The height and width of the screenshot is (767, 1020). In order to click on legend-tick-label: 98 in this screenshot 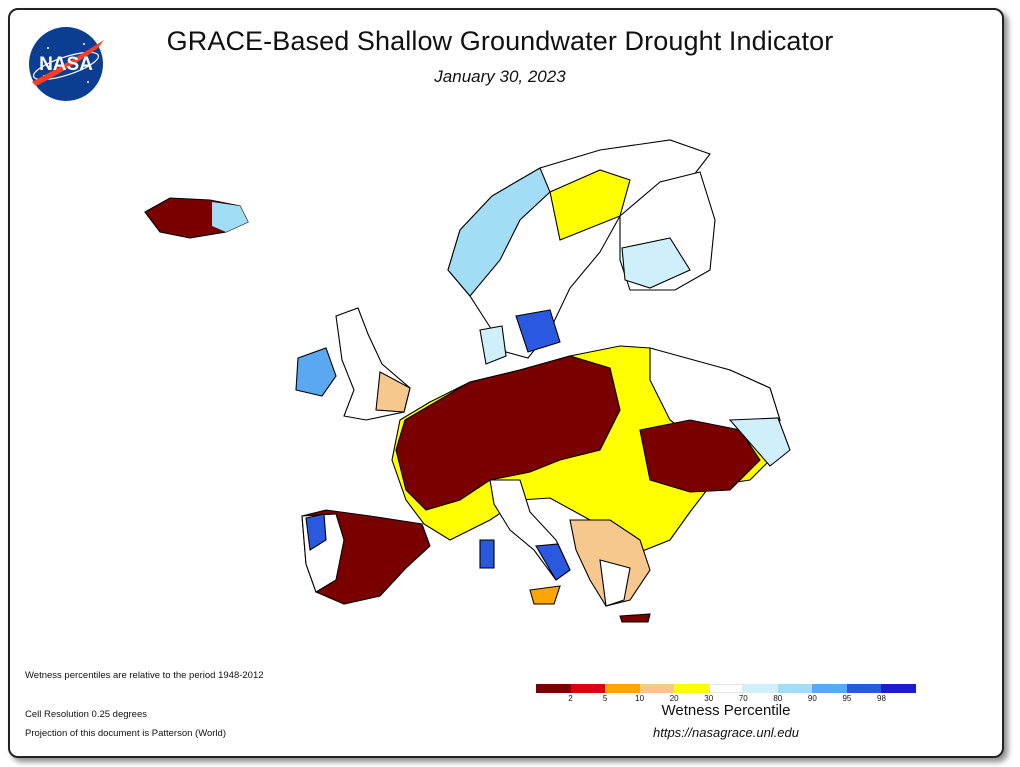, I will do `click(881, 698)`.